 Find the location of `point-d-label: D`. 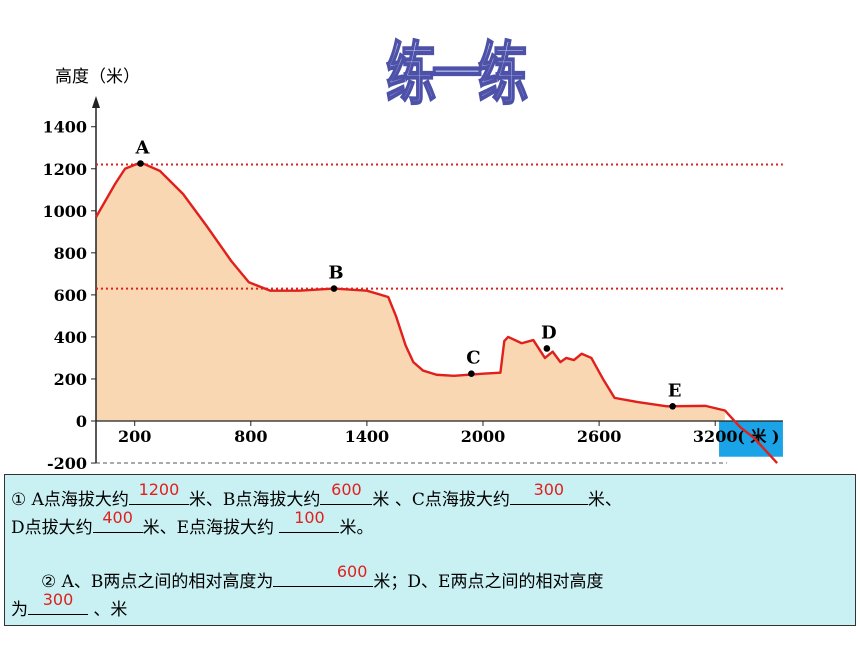

point-d-label: D is located at coordinates (549, 332).